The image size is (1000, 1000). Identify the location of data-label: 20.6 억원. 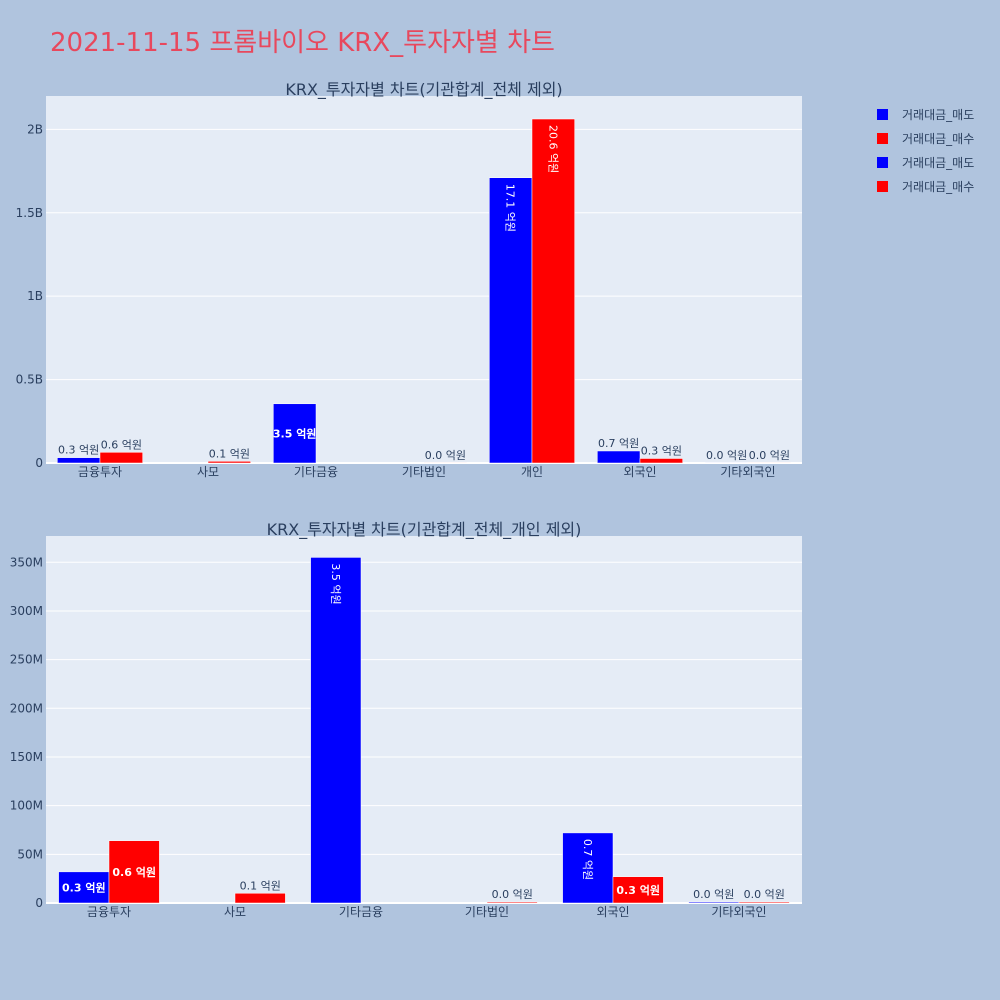
(552, 149).